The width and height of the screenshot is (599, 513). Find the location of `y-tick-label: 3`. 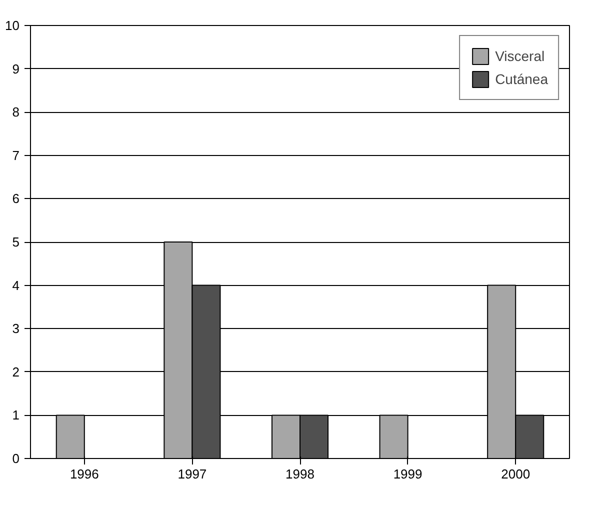

y-tick-label: 3 is located at coordinates (16, 328).